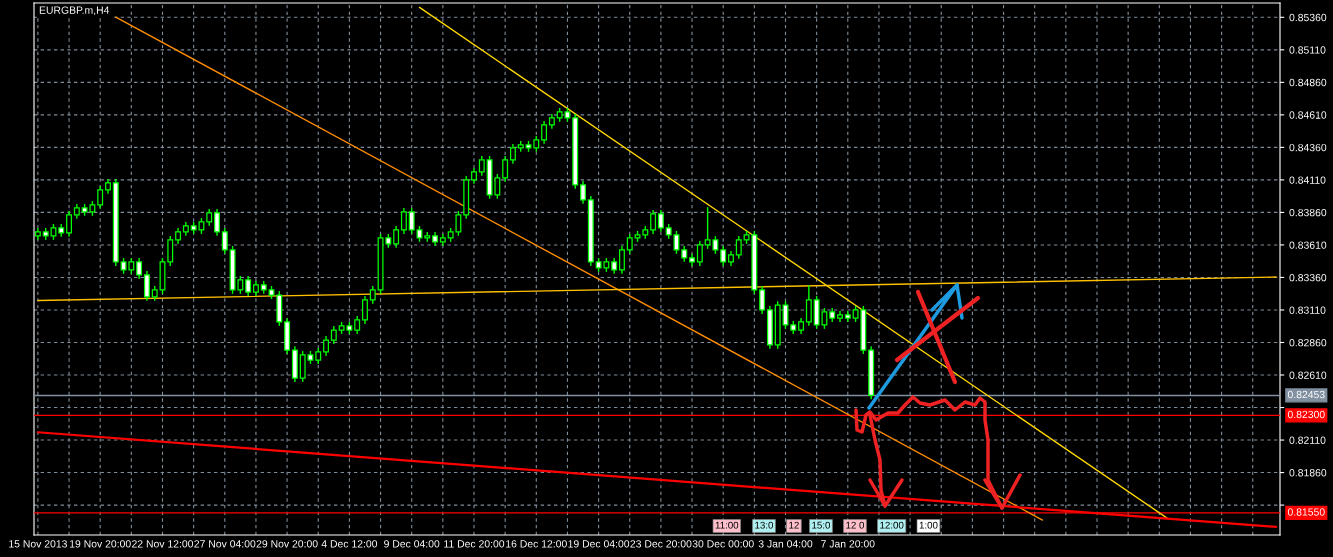 The height and width of the screenshot is (557, 1333). Describe the element at coordinates (1306, 394) in the screenshot. I see `ref-line-label: 0.82453` at that location.